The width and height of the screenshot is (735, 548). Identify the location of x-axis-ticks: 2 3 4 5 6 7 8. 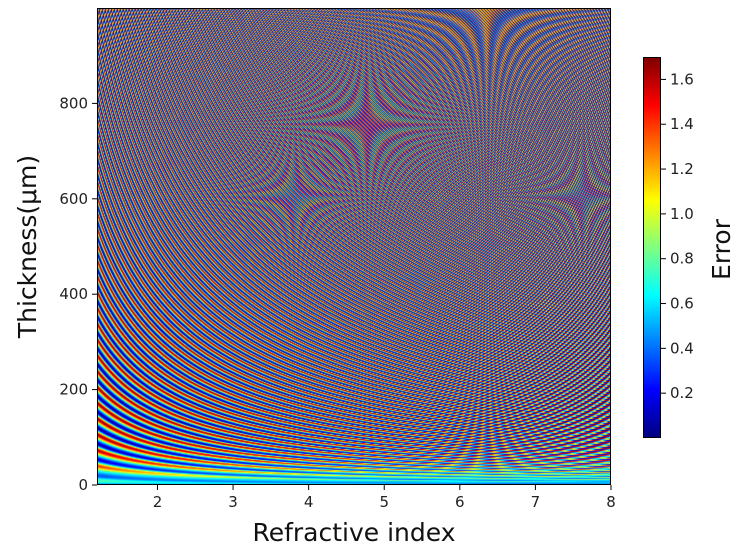
(384, 498).